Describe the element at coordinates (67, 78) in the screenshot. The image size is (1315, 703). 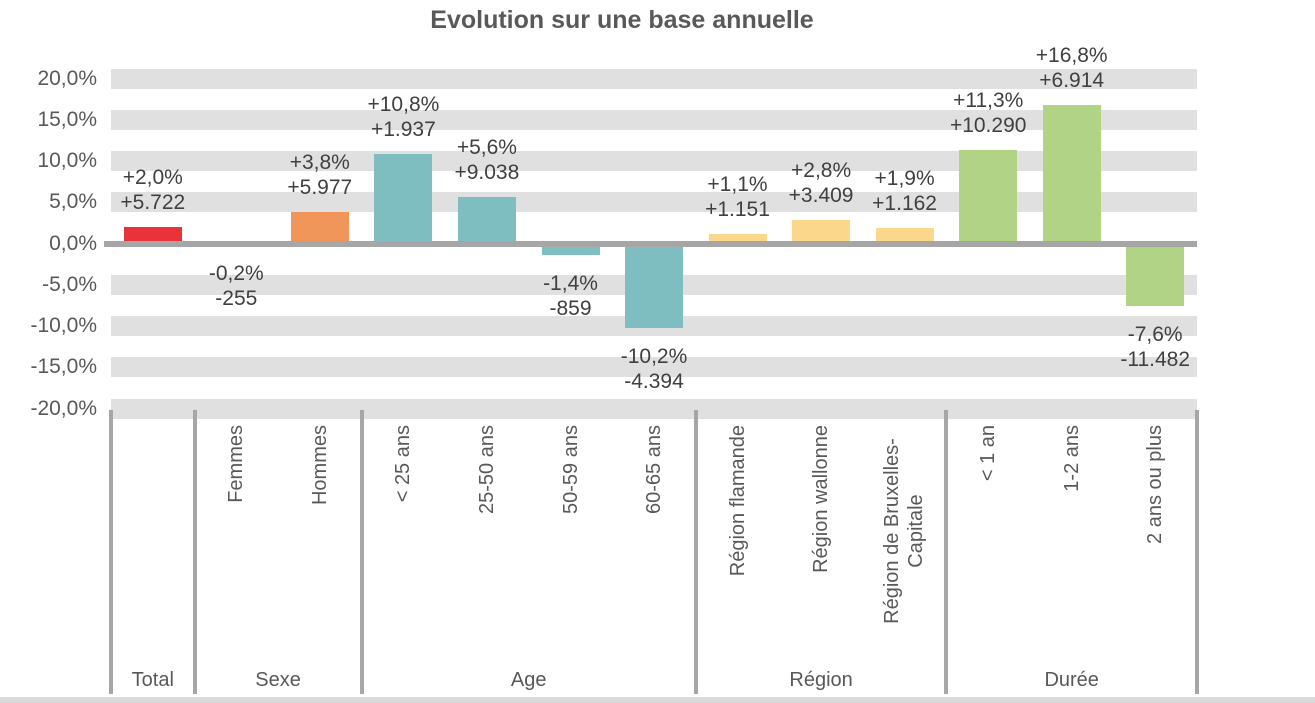
I see `y-tick-label: 20,0%` at that location.